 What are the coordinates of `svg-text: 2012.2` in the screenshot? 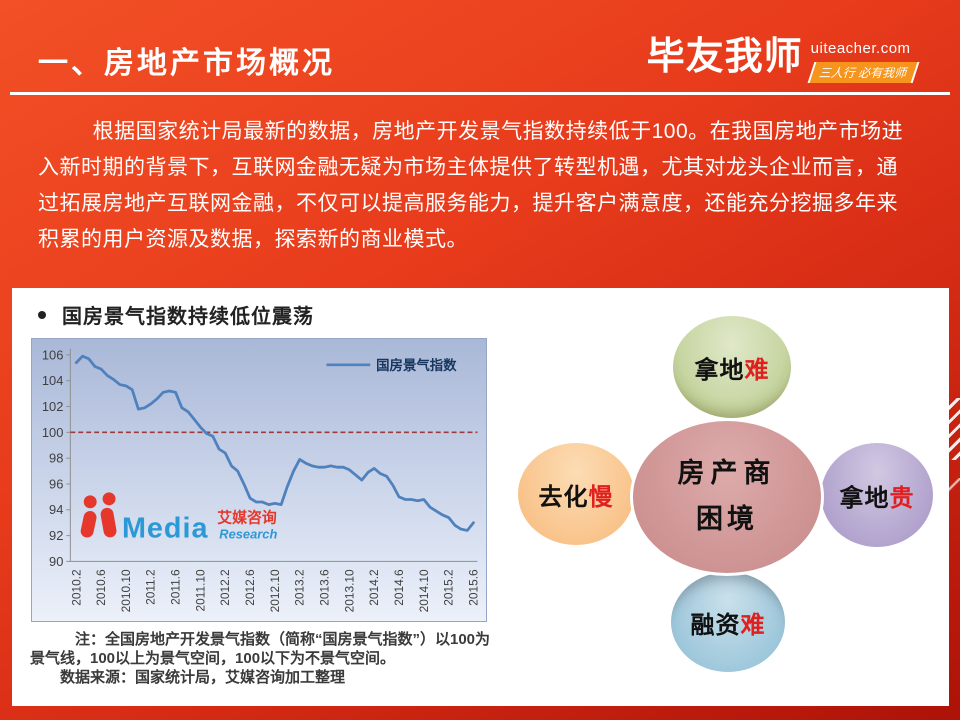 It's located at (225, 587).